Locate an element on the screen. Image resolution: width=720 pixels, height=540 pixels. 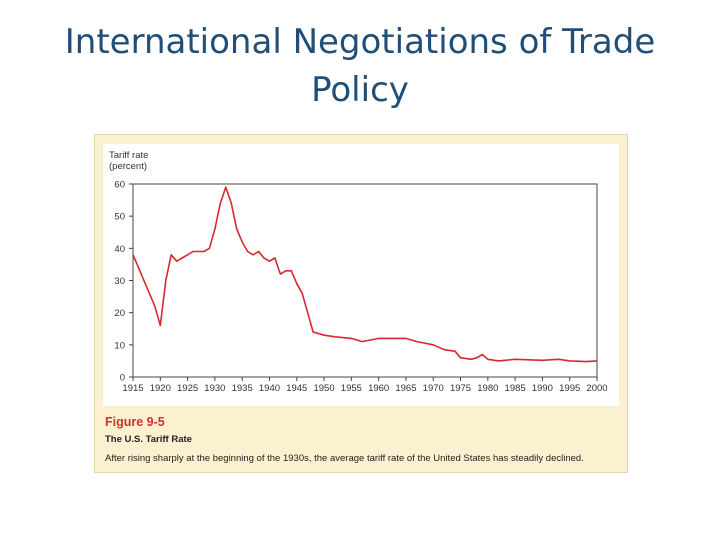
x-tick-label: 1970 is located at coordinates (433, 388).